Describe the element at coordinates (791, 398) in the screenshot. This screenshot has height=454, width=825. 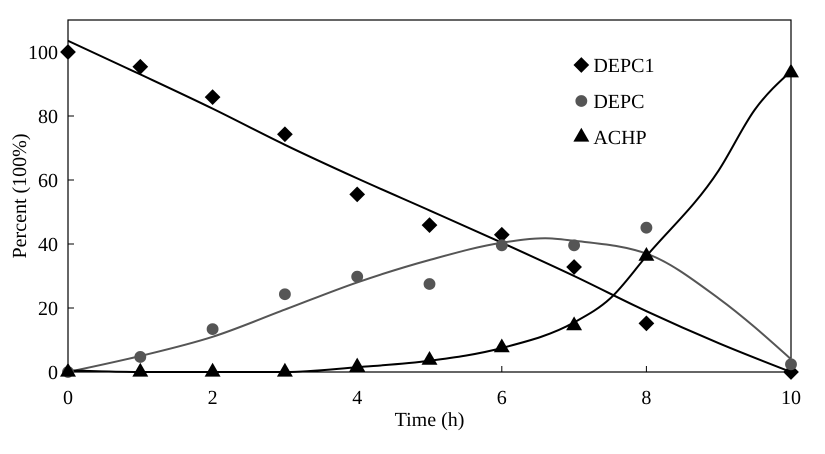
I see `x-tick-label: 10` at that location.